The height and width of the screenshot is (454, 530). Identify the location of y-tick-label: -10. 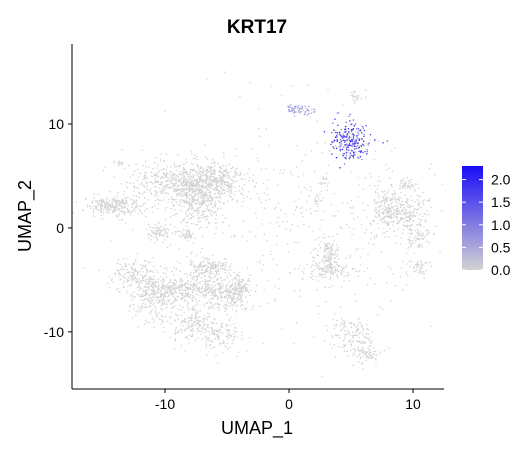
(54, 332).